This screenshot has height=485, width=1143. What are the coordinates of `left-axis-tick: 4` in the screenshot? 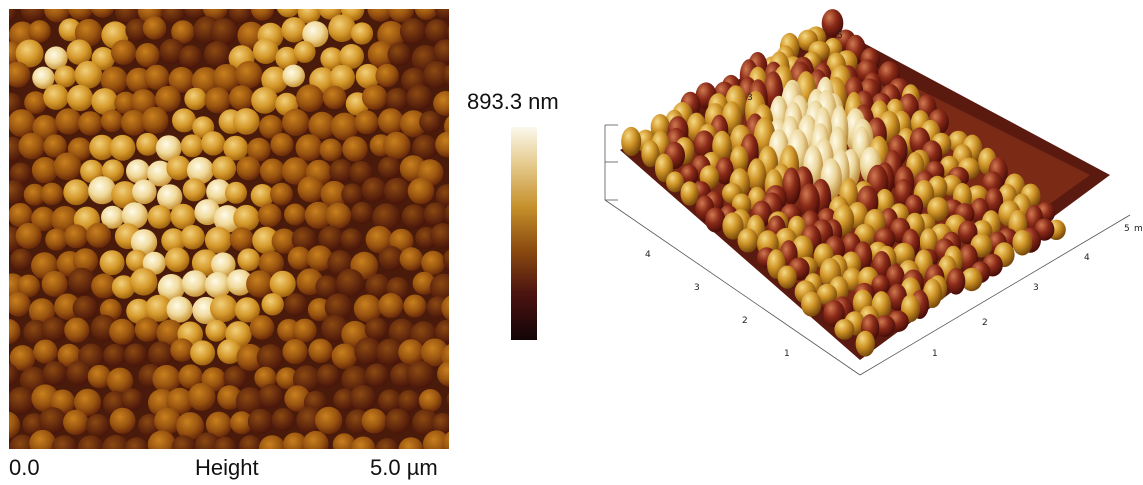 It's located at (648, 255).